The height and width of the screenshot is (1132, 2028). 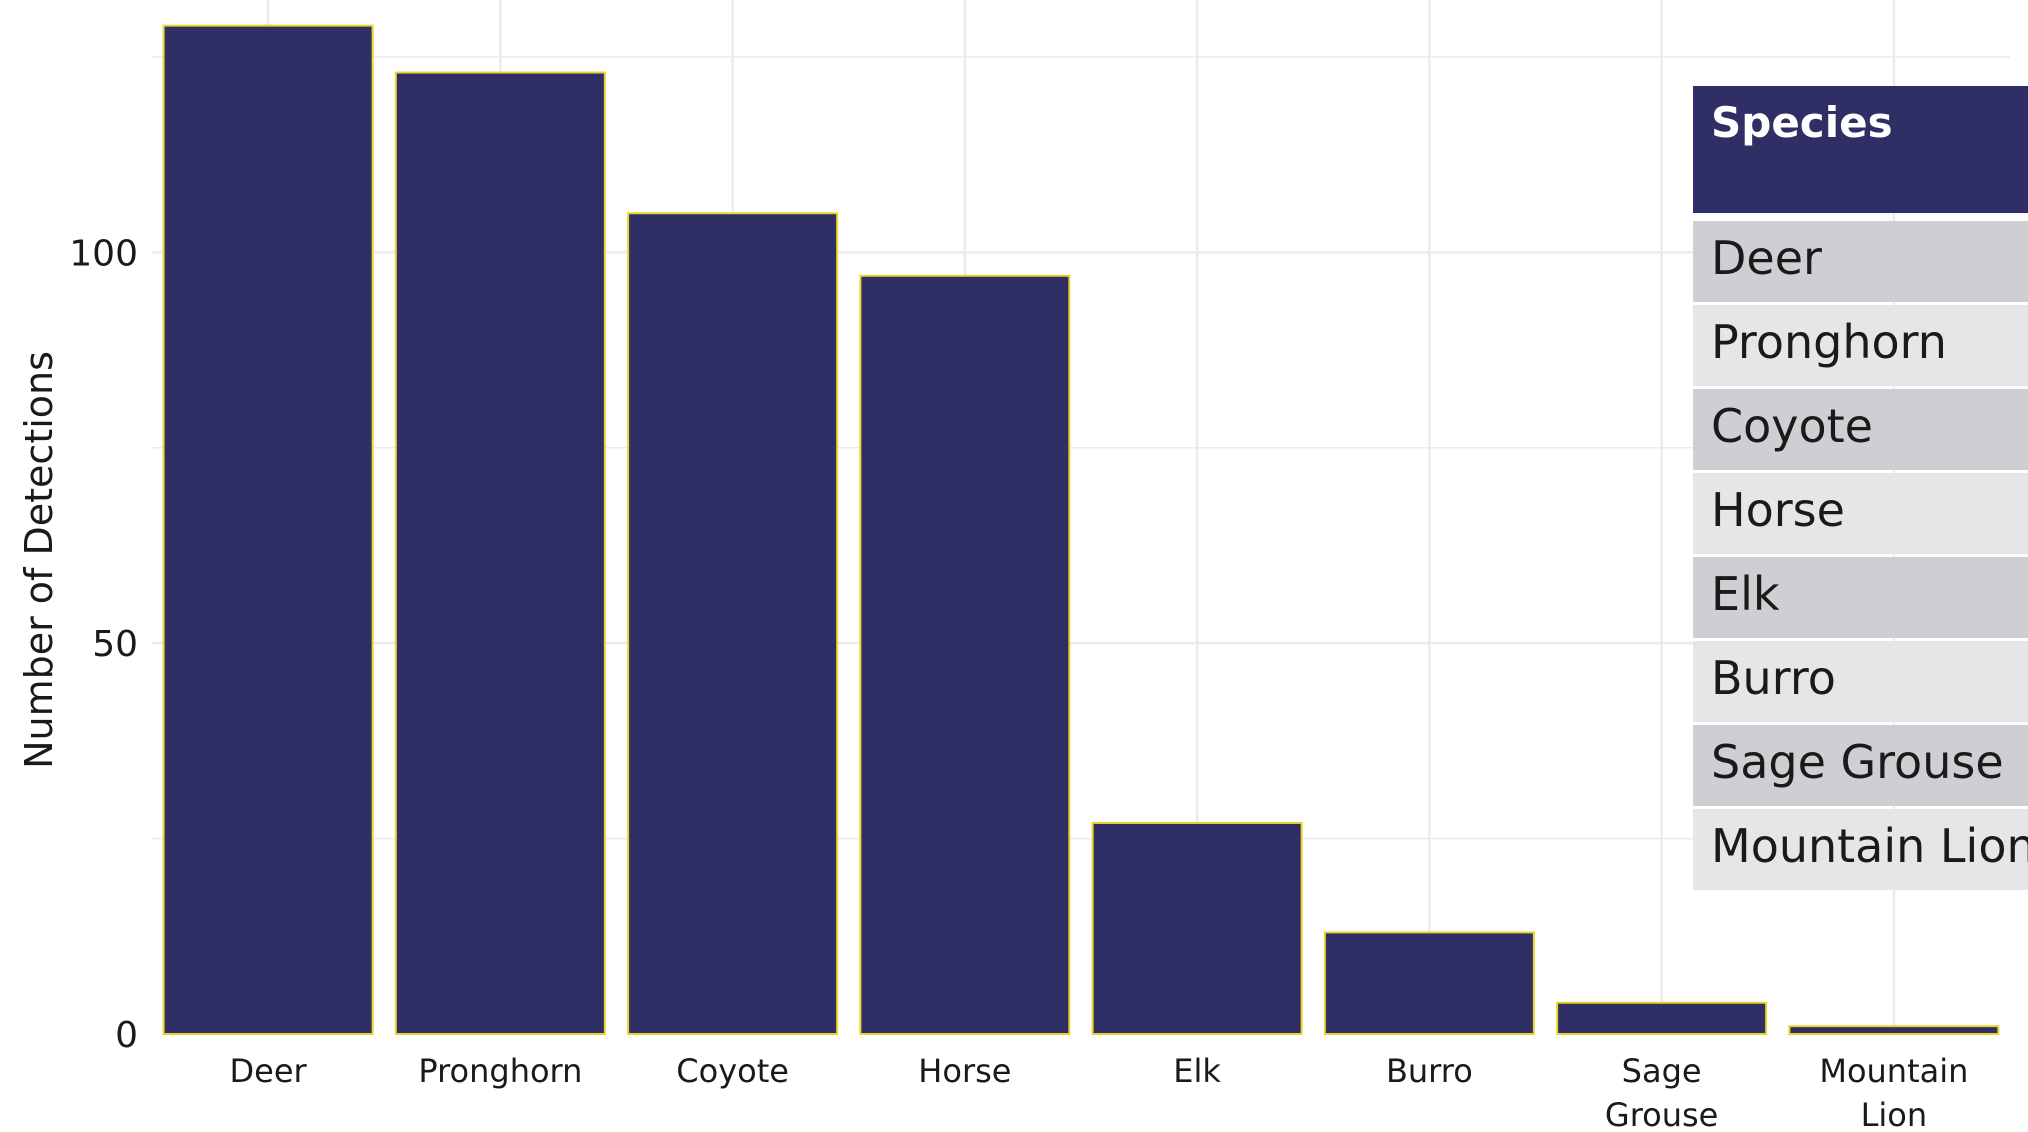 I want to click on x-tick-label-line: Mountain, so click(x=1893, y=1071).